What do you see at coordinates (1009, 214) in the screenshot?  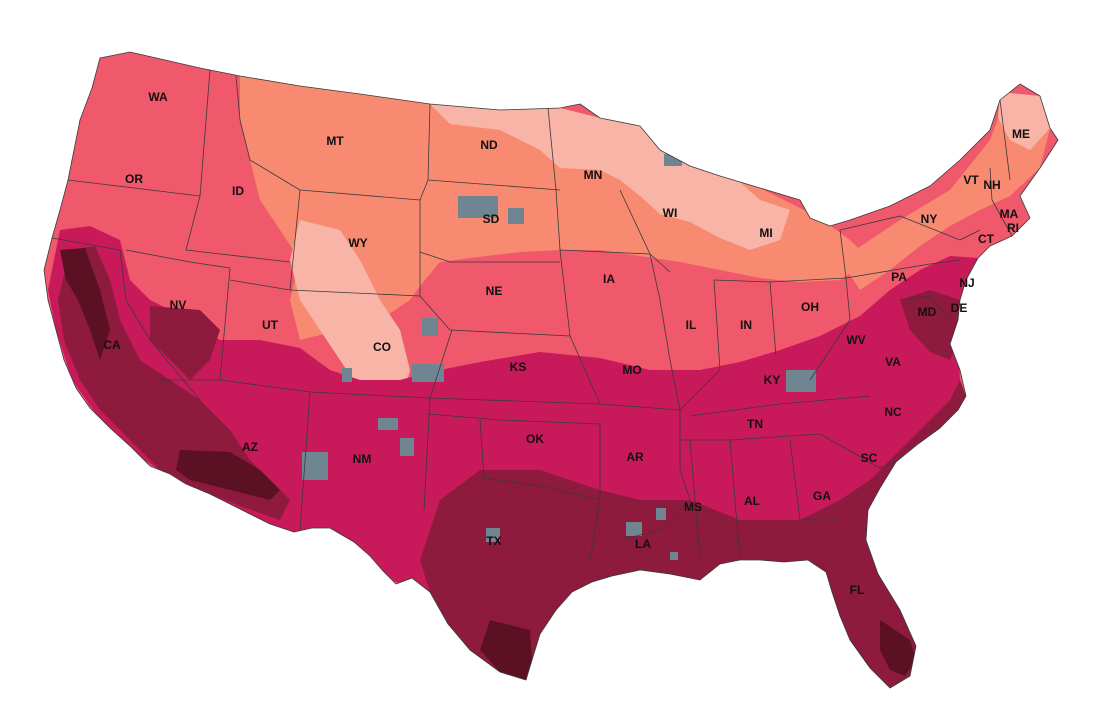 I see `state-label-ma: MA` at bounding box center [1009, 214].